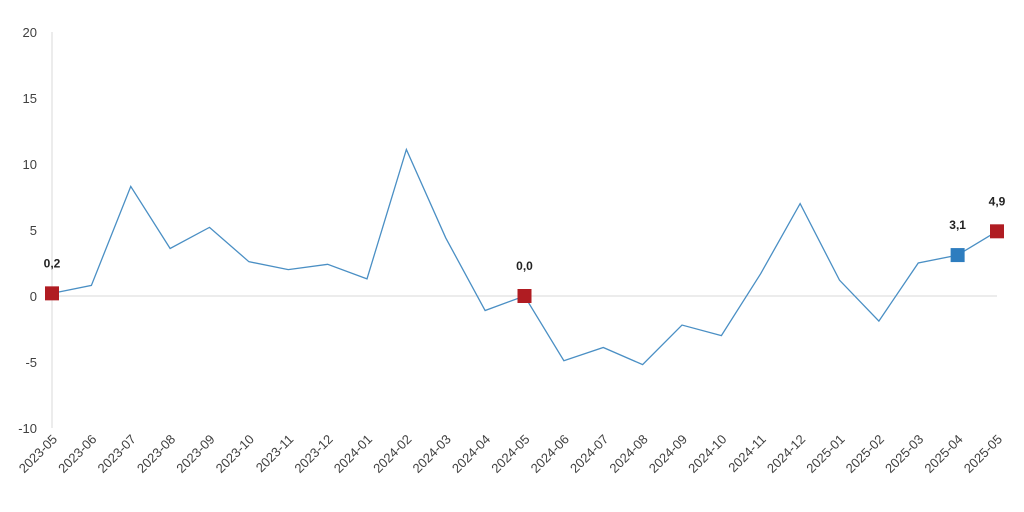 The width and height of the screenshot is (1024, 512). I want to click on x-tick-label: 2024-06, so click(550, 454).